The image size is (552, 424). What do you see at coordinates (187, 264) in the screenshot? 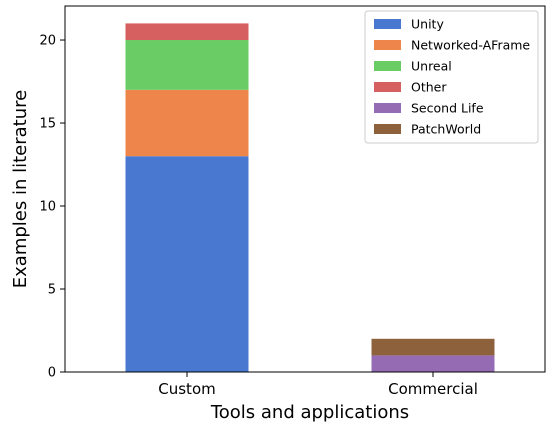
I see `bar-custom-unity` at bounding box center [187, 264].